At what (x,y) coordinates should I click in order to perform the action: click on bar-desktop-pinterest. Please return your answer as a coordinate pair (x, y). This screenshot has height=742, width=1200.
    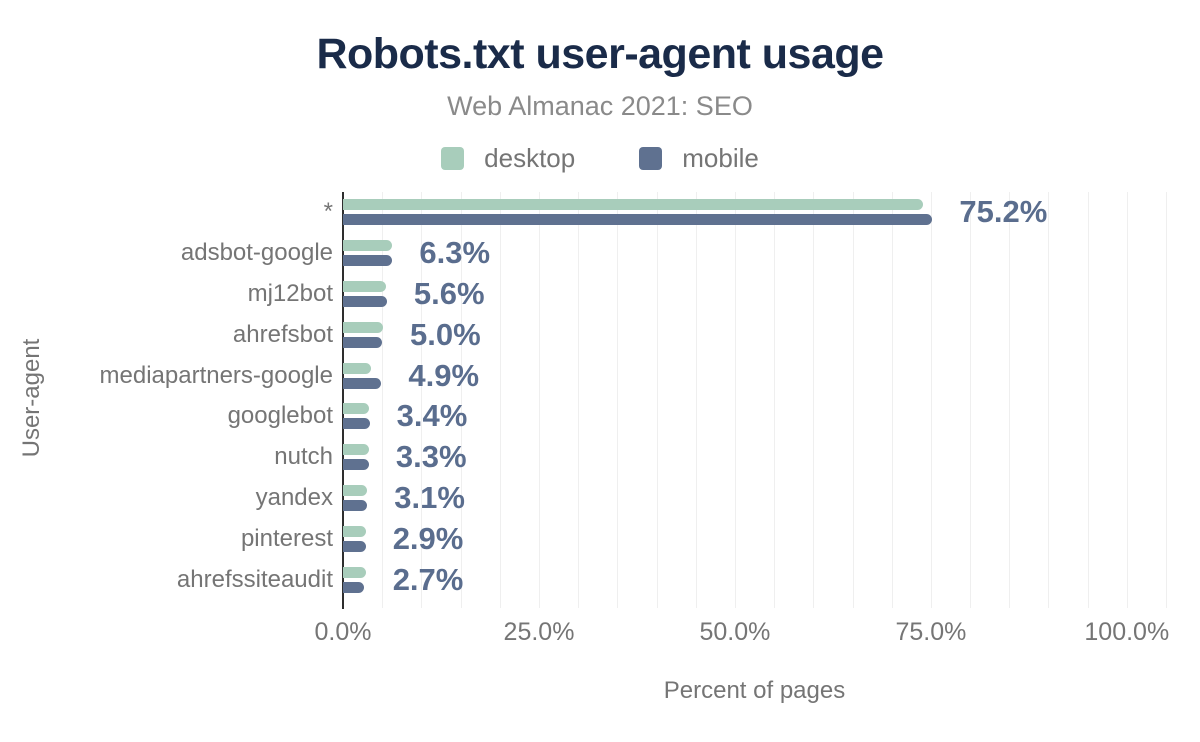
    Looking at the image, I should click on (354, 531).